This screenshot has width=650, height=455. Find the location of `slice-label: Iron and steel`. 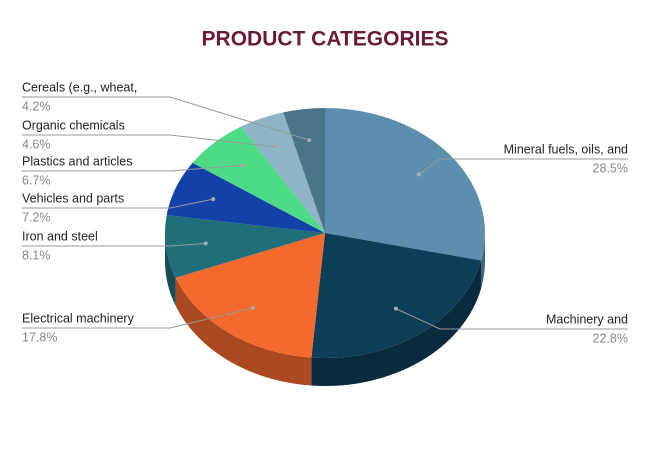

slice-label: Iron and steel is located at coordinates (60, 236).